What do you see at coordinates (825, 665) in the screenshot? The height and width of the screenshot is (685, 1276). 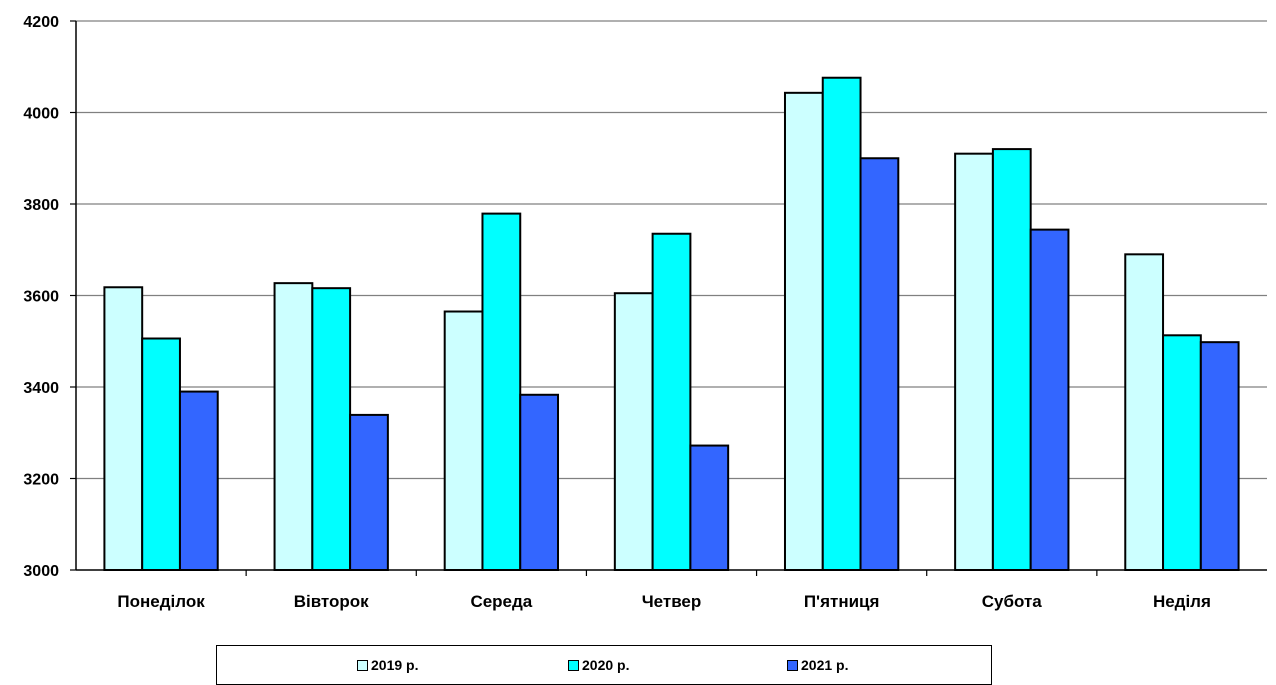 I see `legend-label-2021: 2021 р.` at bounding box center [825, 665].